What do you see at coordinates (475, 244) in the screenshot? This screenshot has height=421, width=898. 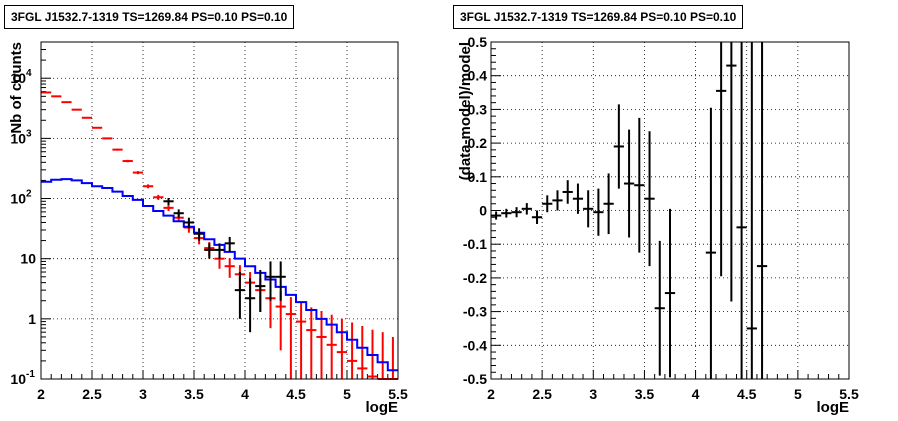 I see `y-tick-label: -0.1` at bounding box center [475, 244].